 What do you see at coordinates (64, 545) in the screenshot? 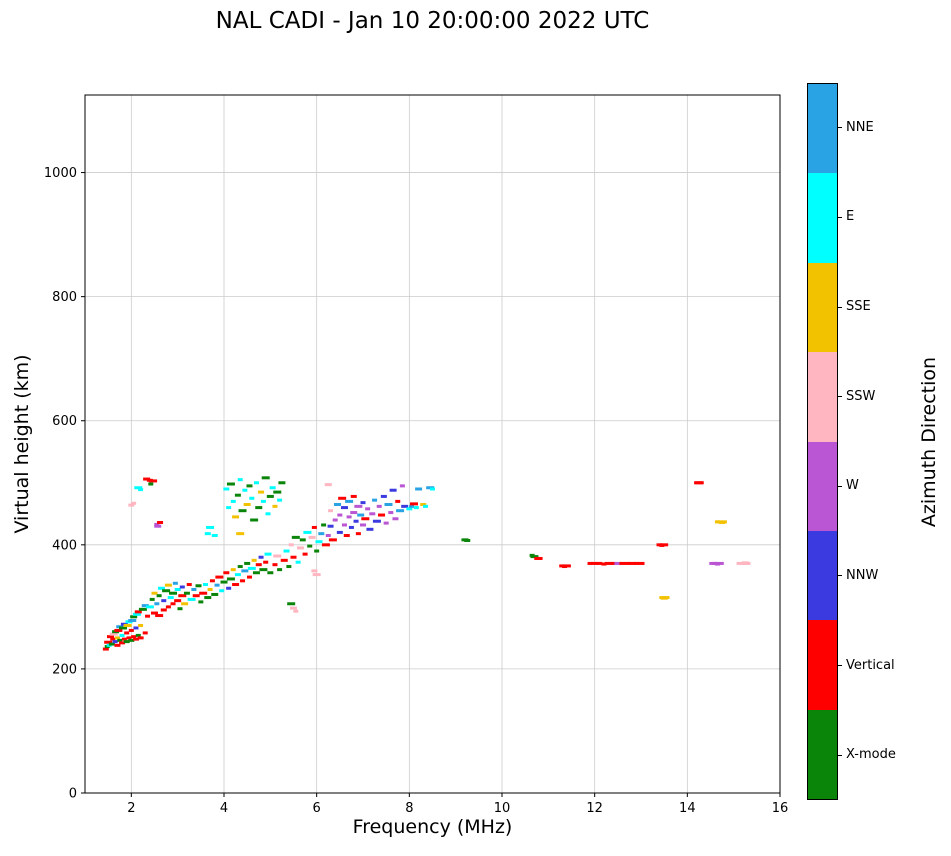
I see `y-tick-label: 400` at bounding box center [64, 545].